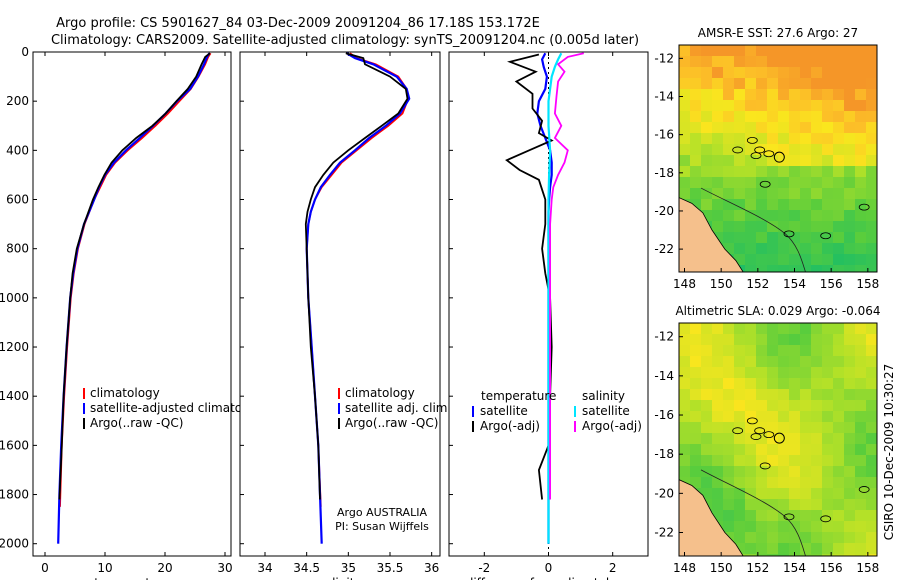 The width and height of the screenshot is (900, 580). I want to click on x-tick-label: 30, so click(224, 568).